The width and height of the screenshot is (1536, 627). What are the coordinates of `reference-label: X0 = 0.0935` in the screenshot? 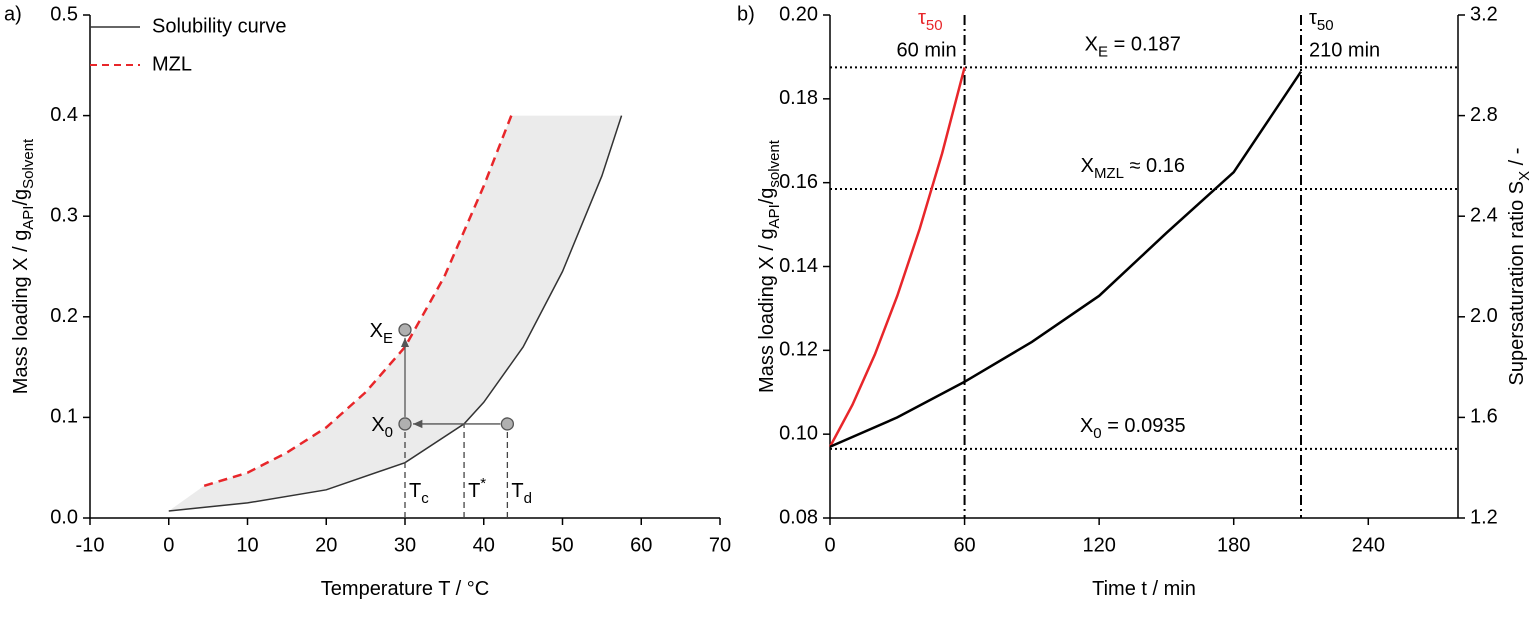 It's located at (1133, 428).